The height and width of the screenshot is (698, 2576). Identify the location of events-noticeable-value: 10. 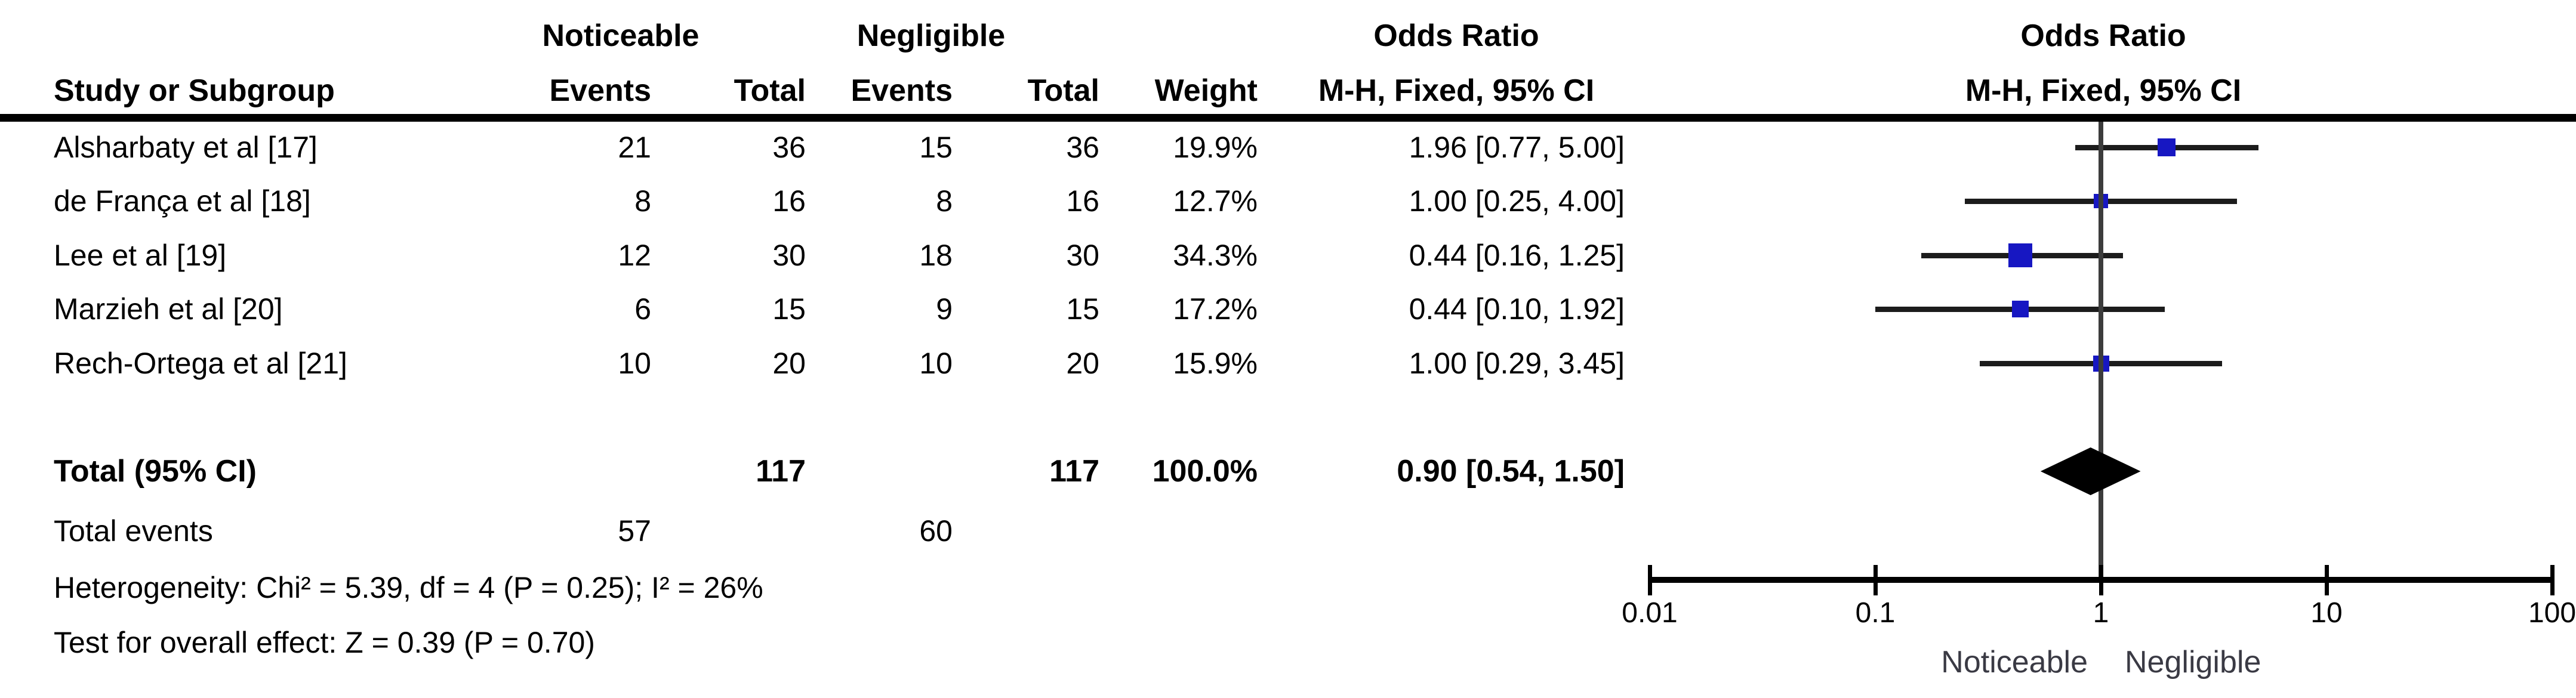
(634, 363).